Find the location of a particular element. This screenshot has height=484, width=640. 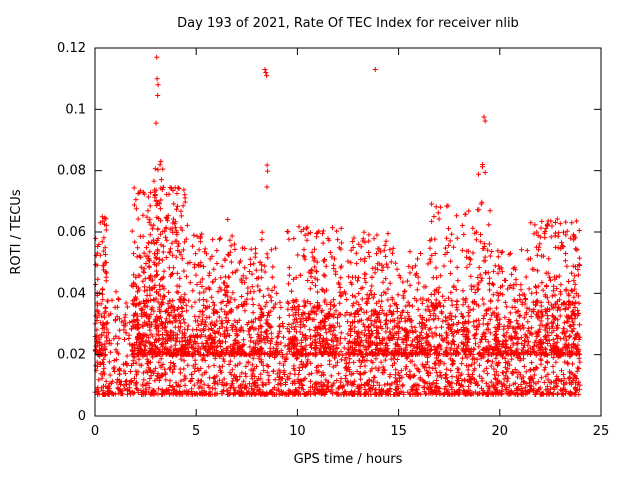

x-tick-label: 0 is located at coordinates (95, 431).